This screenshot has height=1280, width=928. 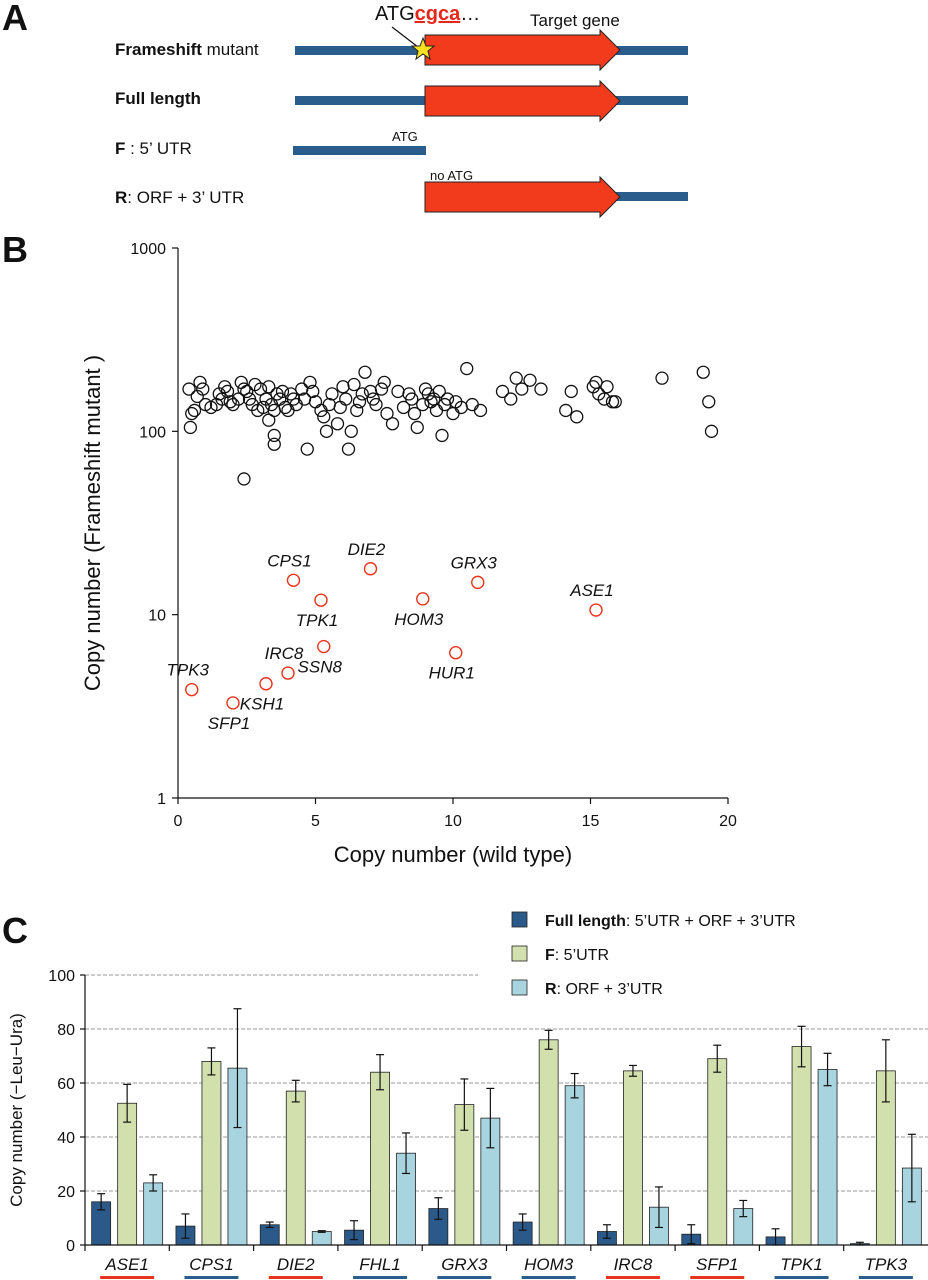 What do you see at coordinates (296, 1264) in the screenshot?
I see `category-label: DIE2` at bounding box center [296, 1264].